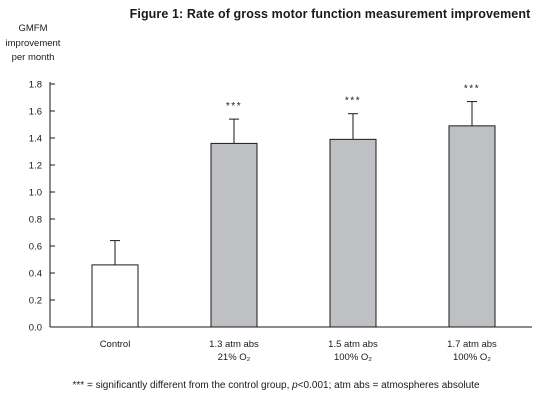  What do you see at coordinates (35, 220) in the screenshot?
I see `y-tick-label: 0.8` at bounding box center [35, 220].